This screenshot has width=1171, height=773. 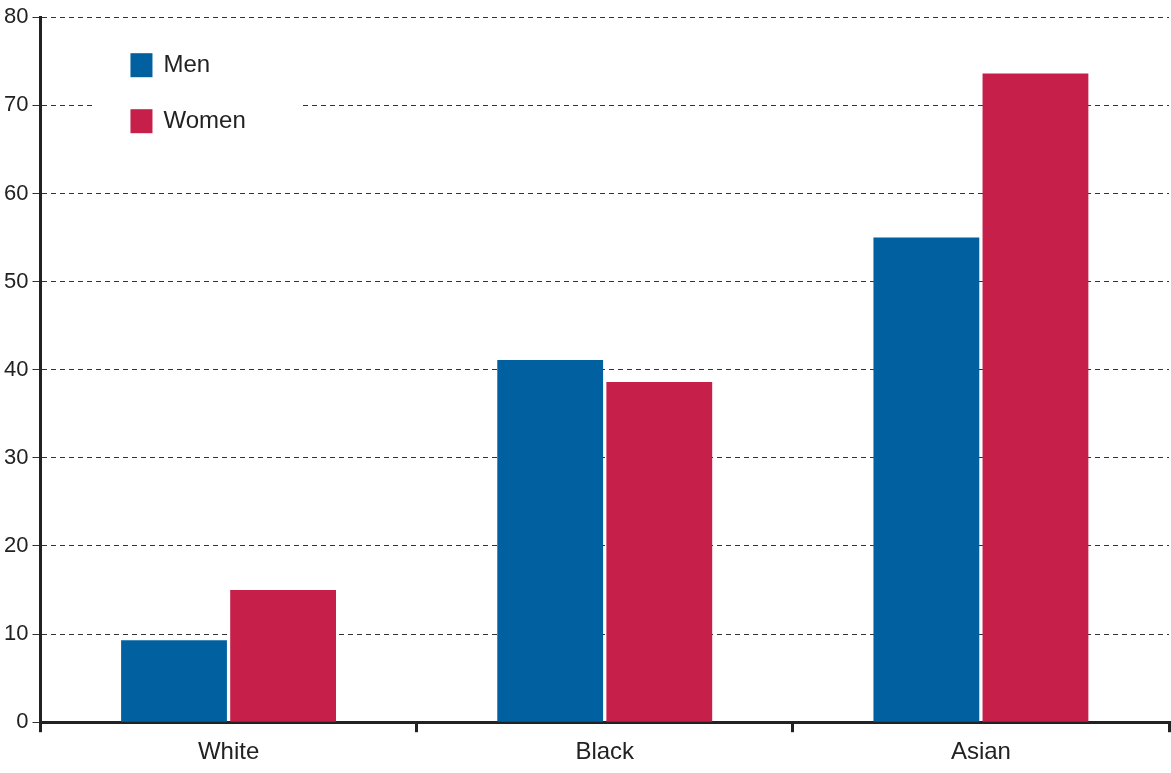 I want to click on y-tick-label: 30, so click(x=16, y=456).